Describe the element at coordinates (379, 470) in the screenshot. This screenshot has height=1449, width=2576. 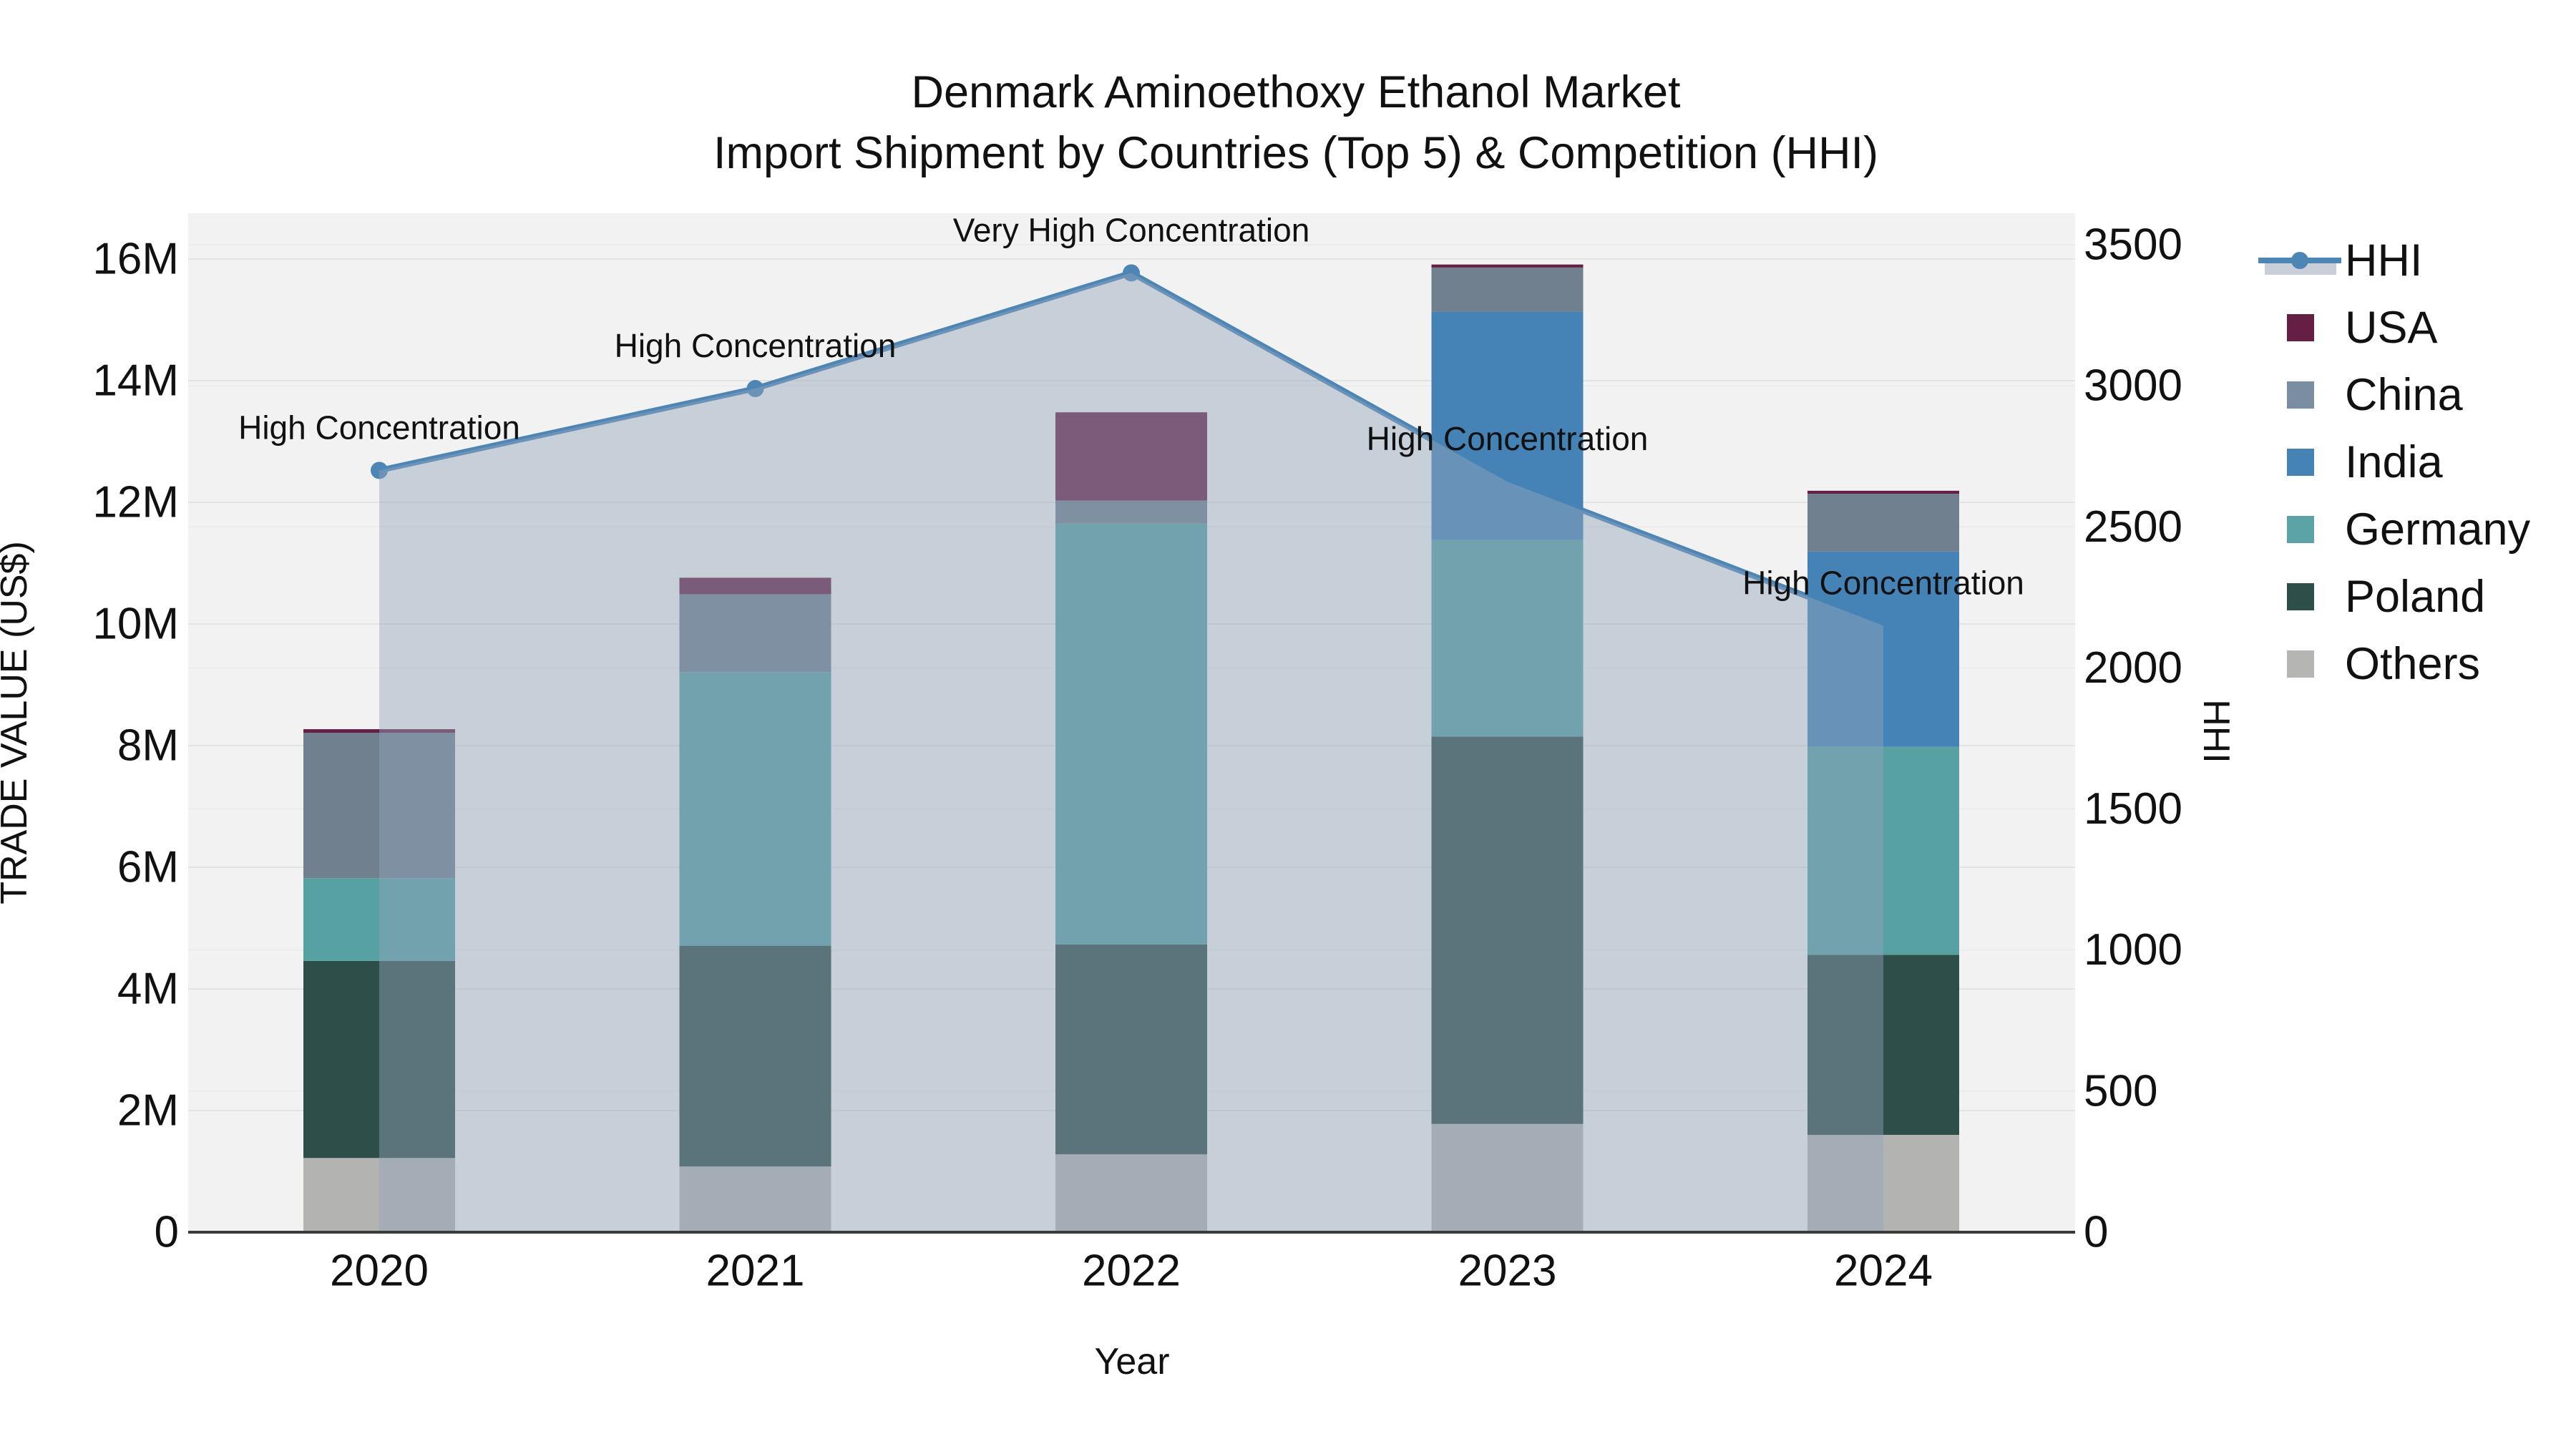
I see `hhi-marker-2020` at that location.